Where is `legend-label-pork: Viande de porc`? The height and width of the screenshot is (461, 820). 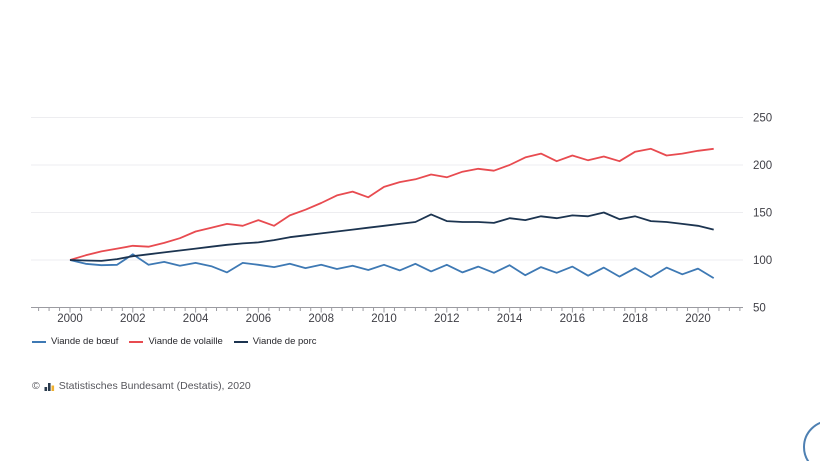 legend-label-pork: Viande de porc is located at coordinates (284, 341).